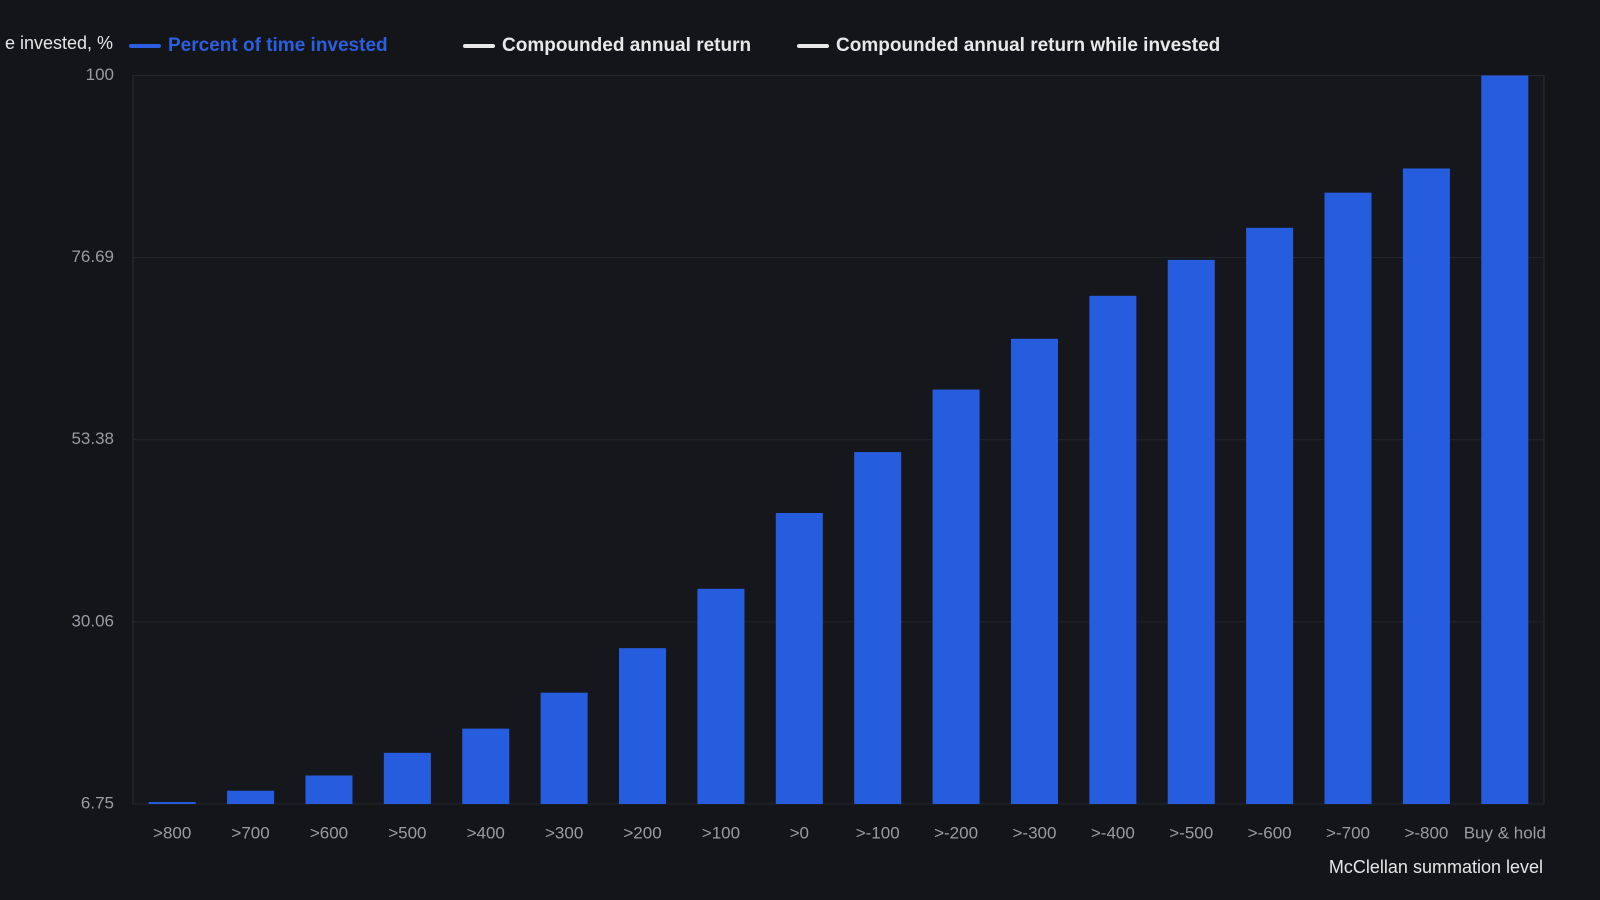 The width and height of the screenshot is (1600, 900). I want to click on x-tick-label: >100, so click(721, 832).